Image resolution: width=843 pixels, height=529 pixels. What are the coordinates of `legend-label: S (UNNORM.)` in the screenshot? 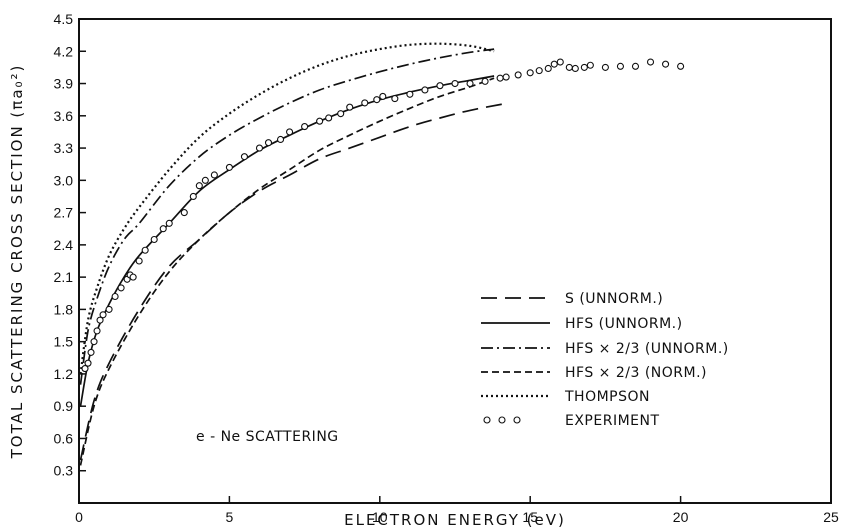 It's located at (614, 299).